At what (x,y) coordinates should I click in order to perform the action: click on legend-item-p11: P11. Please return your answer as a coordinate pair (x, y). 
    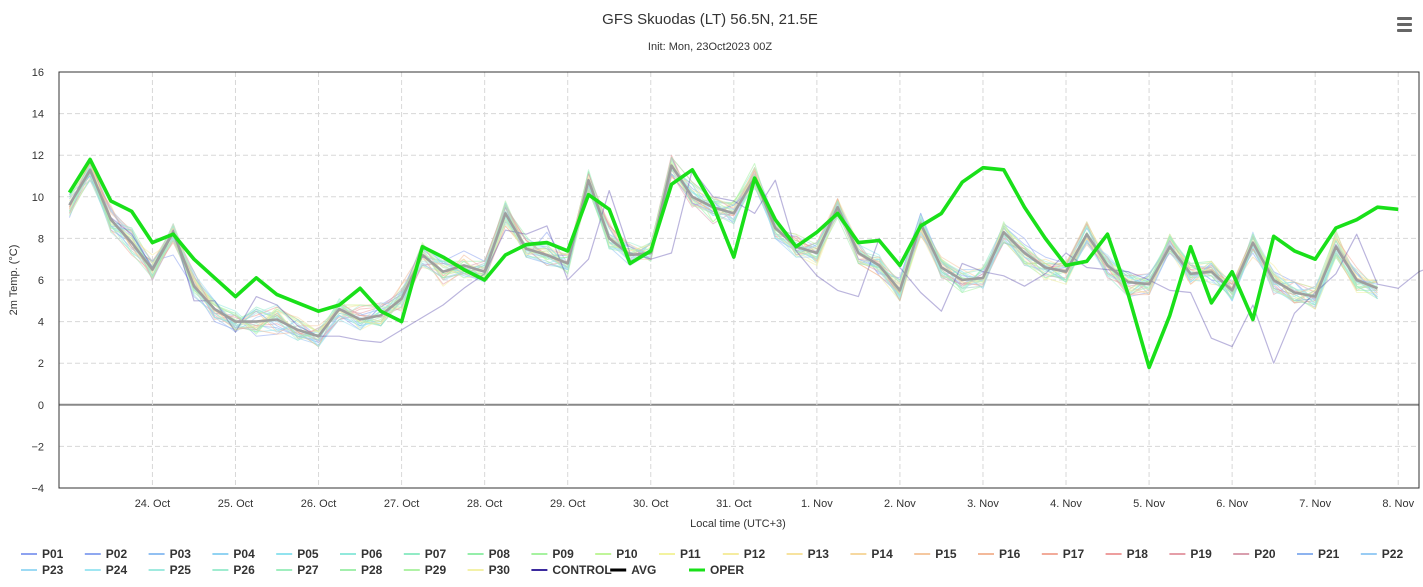
    Looking at the image, I should click on (680, 554).